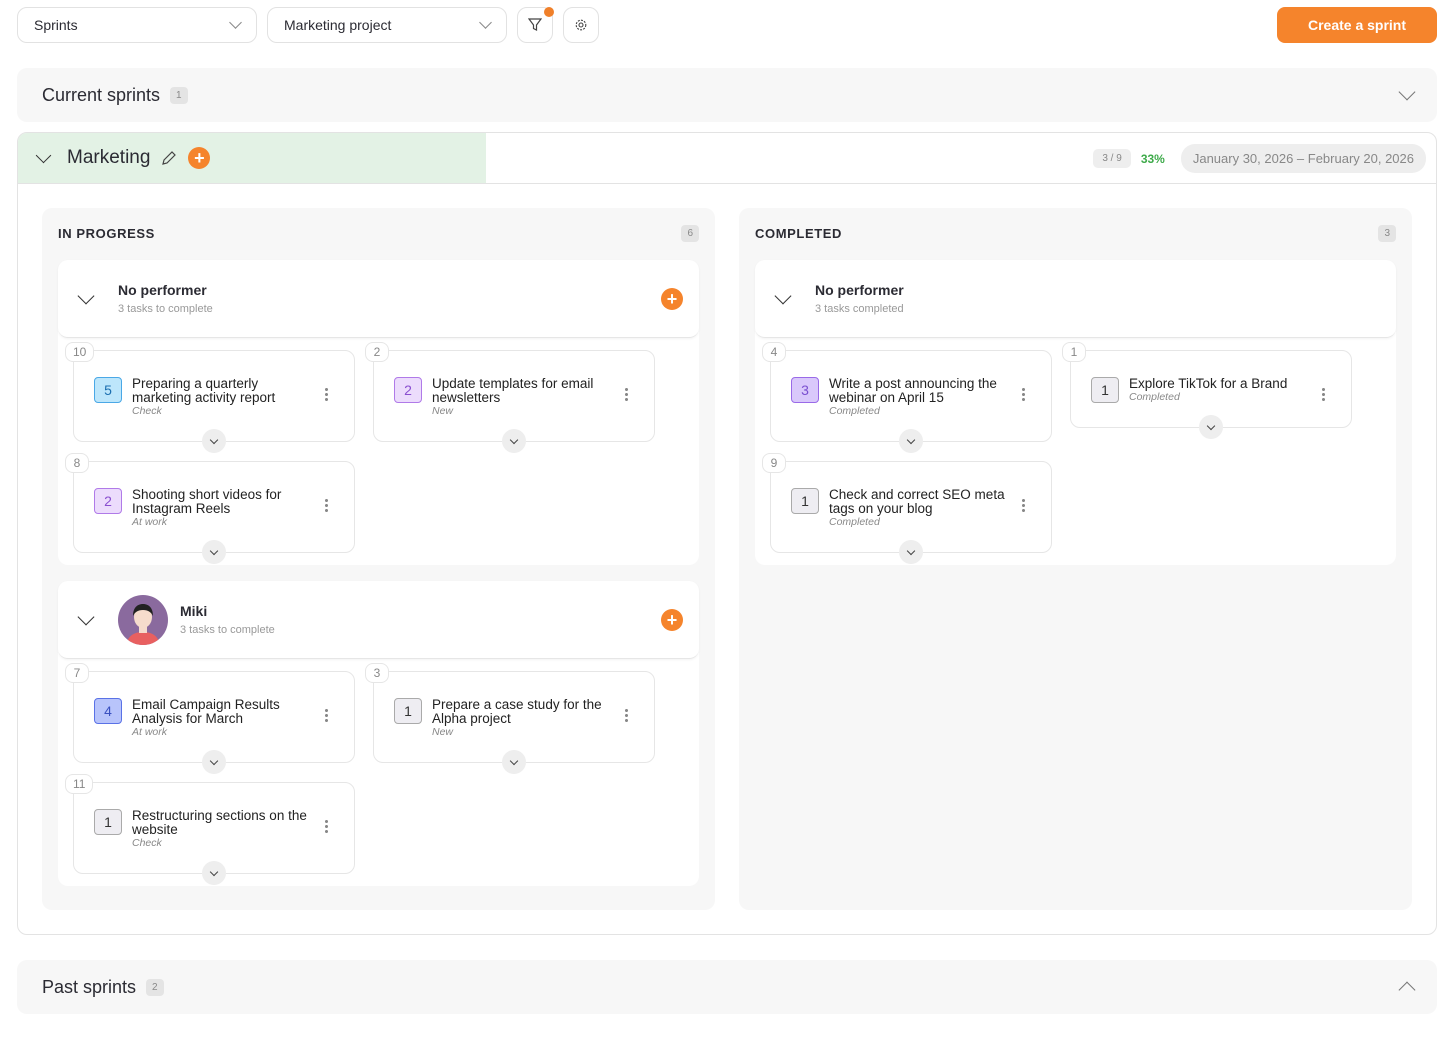 This screenshot has width=1450, height=1038. Describe the element at coordinates (387, 25) in the screenshot. I see `project-select: Marketing project` at that location.